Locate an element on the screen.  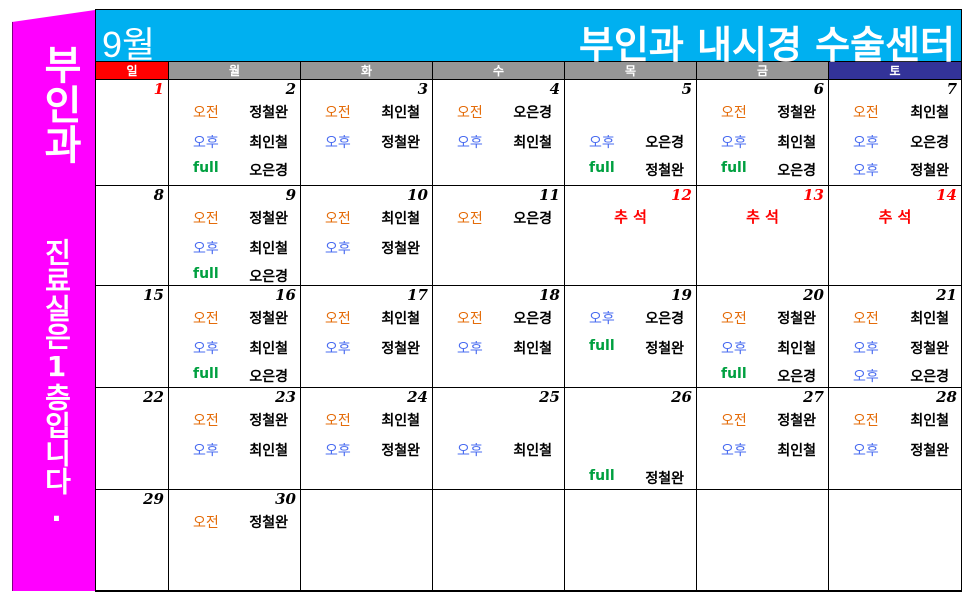
day-cell: 26 full 정철완 is located at coordinates (631, 438).